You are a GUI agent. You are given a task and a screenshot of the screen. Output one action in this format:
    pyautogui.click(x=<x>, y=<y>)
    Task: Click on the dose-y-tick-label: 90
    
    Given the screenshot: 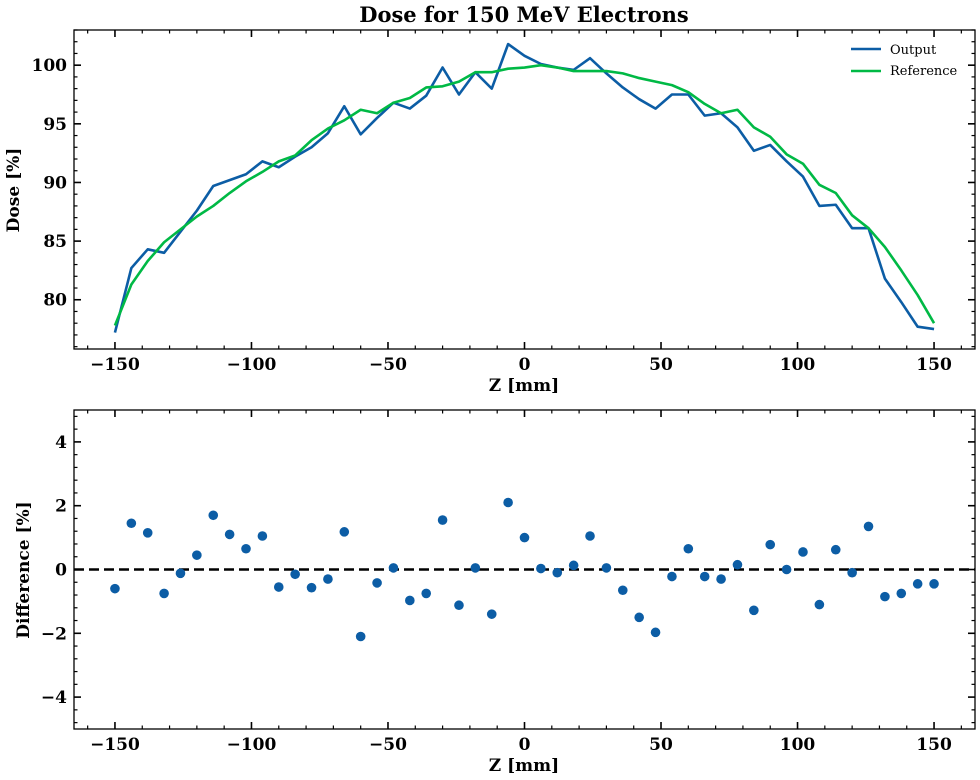 What is the action you would take?
    pyautogui.click(x=55, y=183)
    